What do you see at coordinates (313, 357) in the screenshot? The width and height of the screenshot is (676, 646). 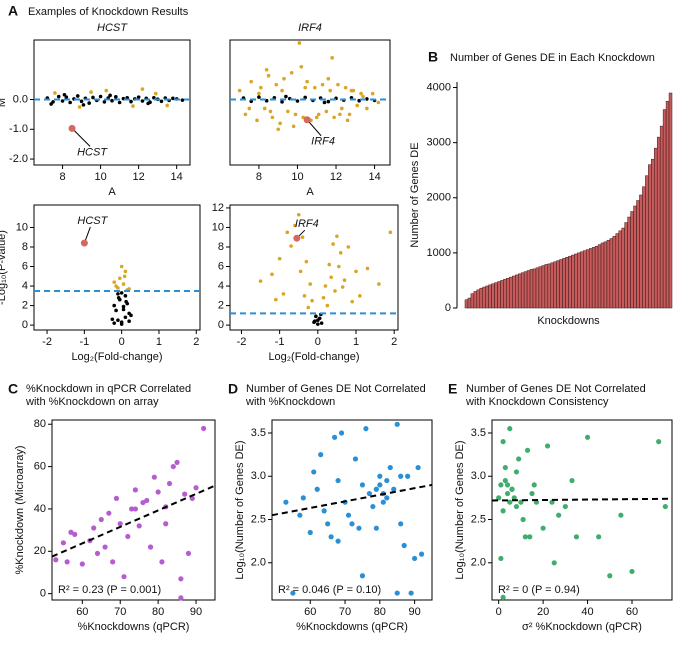 I see `x-axis-label: Log₂(Fold-change)` at bounding box center [313, 357].